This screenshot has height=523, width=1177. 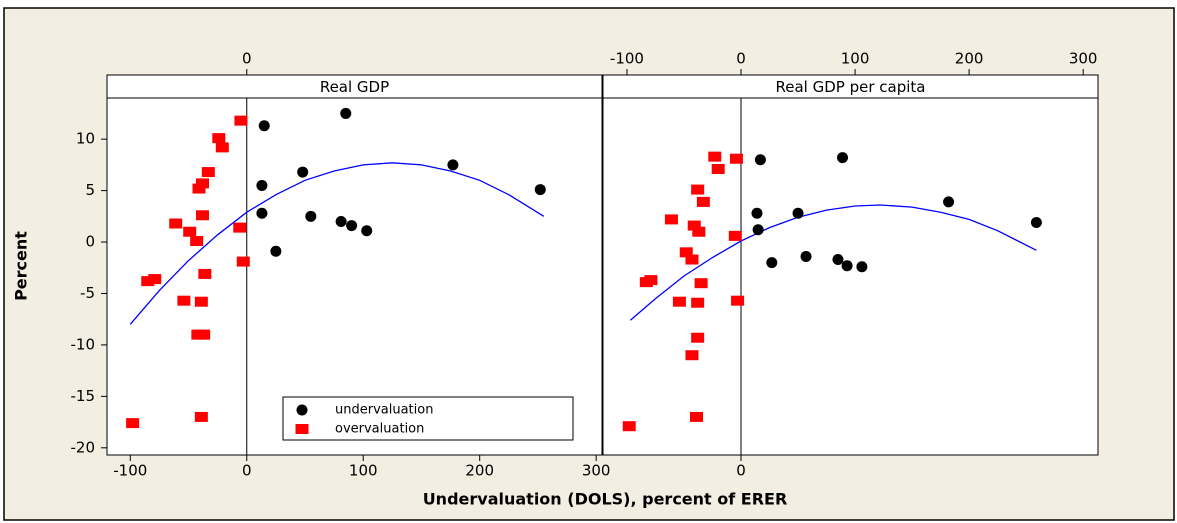 I want to click on y-tick-label: -5, so click(x=87, y=293).